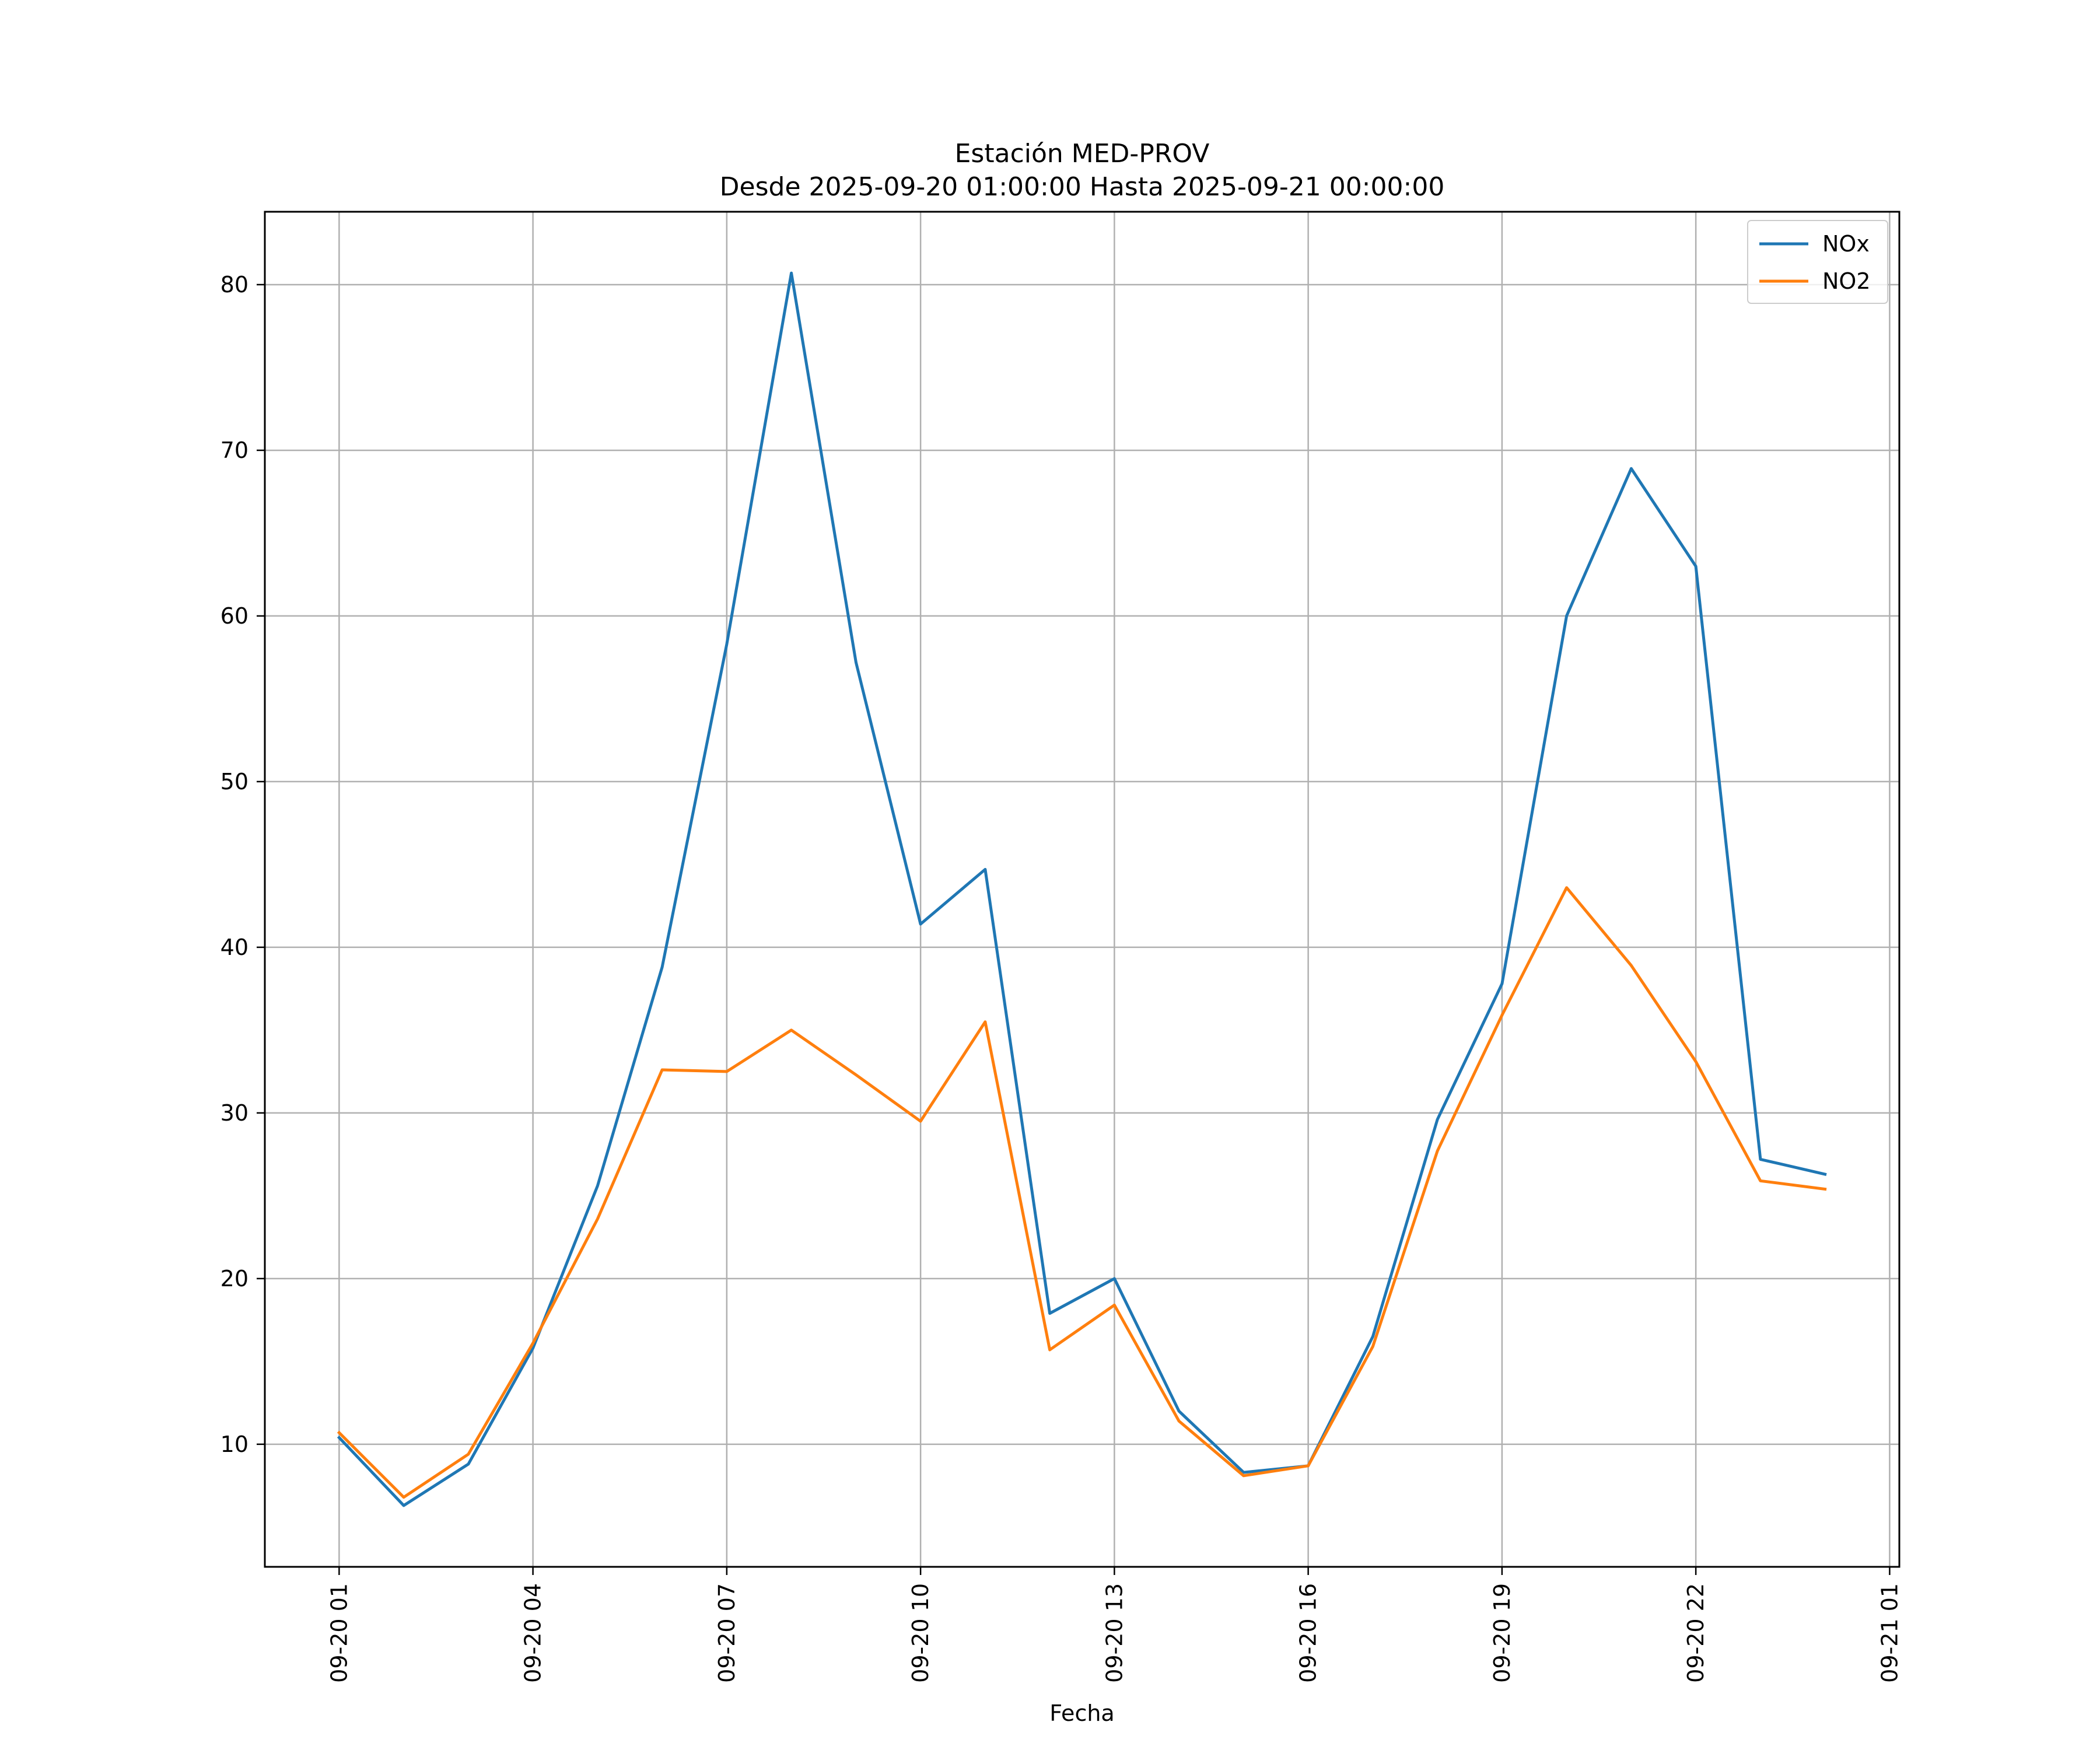 The width and height of the screenshot is (2100, 1750). What do you see at coordinates (1889, 1633) in the screenshot?
I see `x-tick-label-8: 09-21 01` at bounding box center [1889, 1633].